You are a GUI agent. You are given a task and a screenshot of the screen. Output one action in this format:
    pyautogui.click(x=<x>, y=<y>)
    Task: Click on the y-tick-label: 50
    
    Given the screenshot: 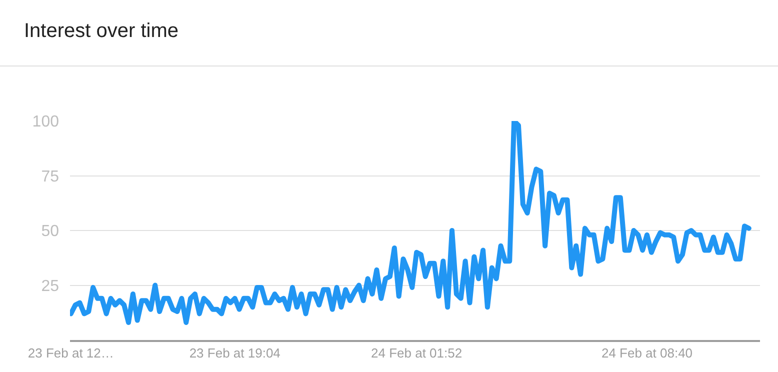 What is the action you would take?
    pyautogui.click(x=50, y=231)
    